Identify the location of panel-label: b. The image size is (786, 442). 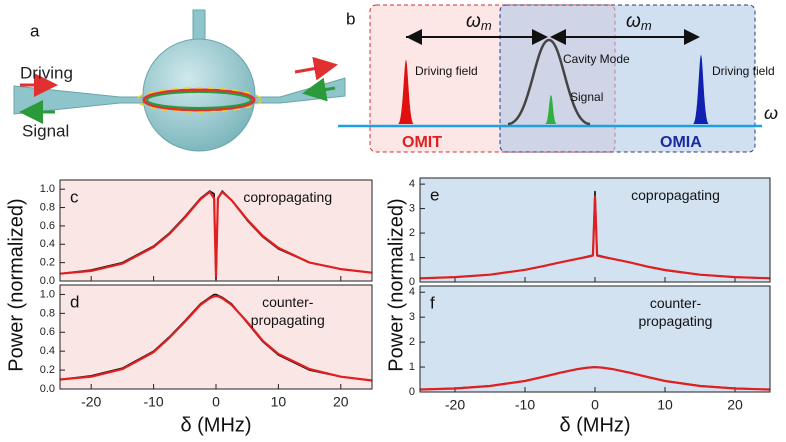
(350, 18).